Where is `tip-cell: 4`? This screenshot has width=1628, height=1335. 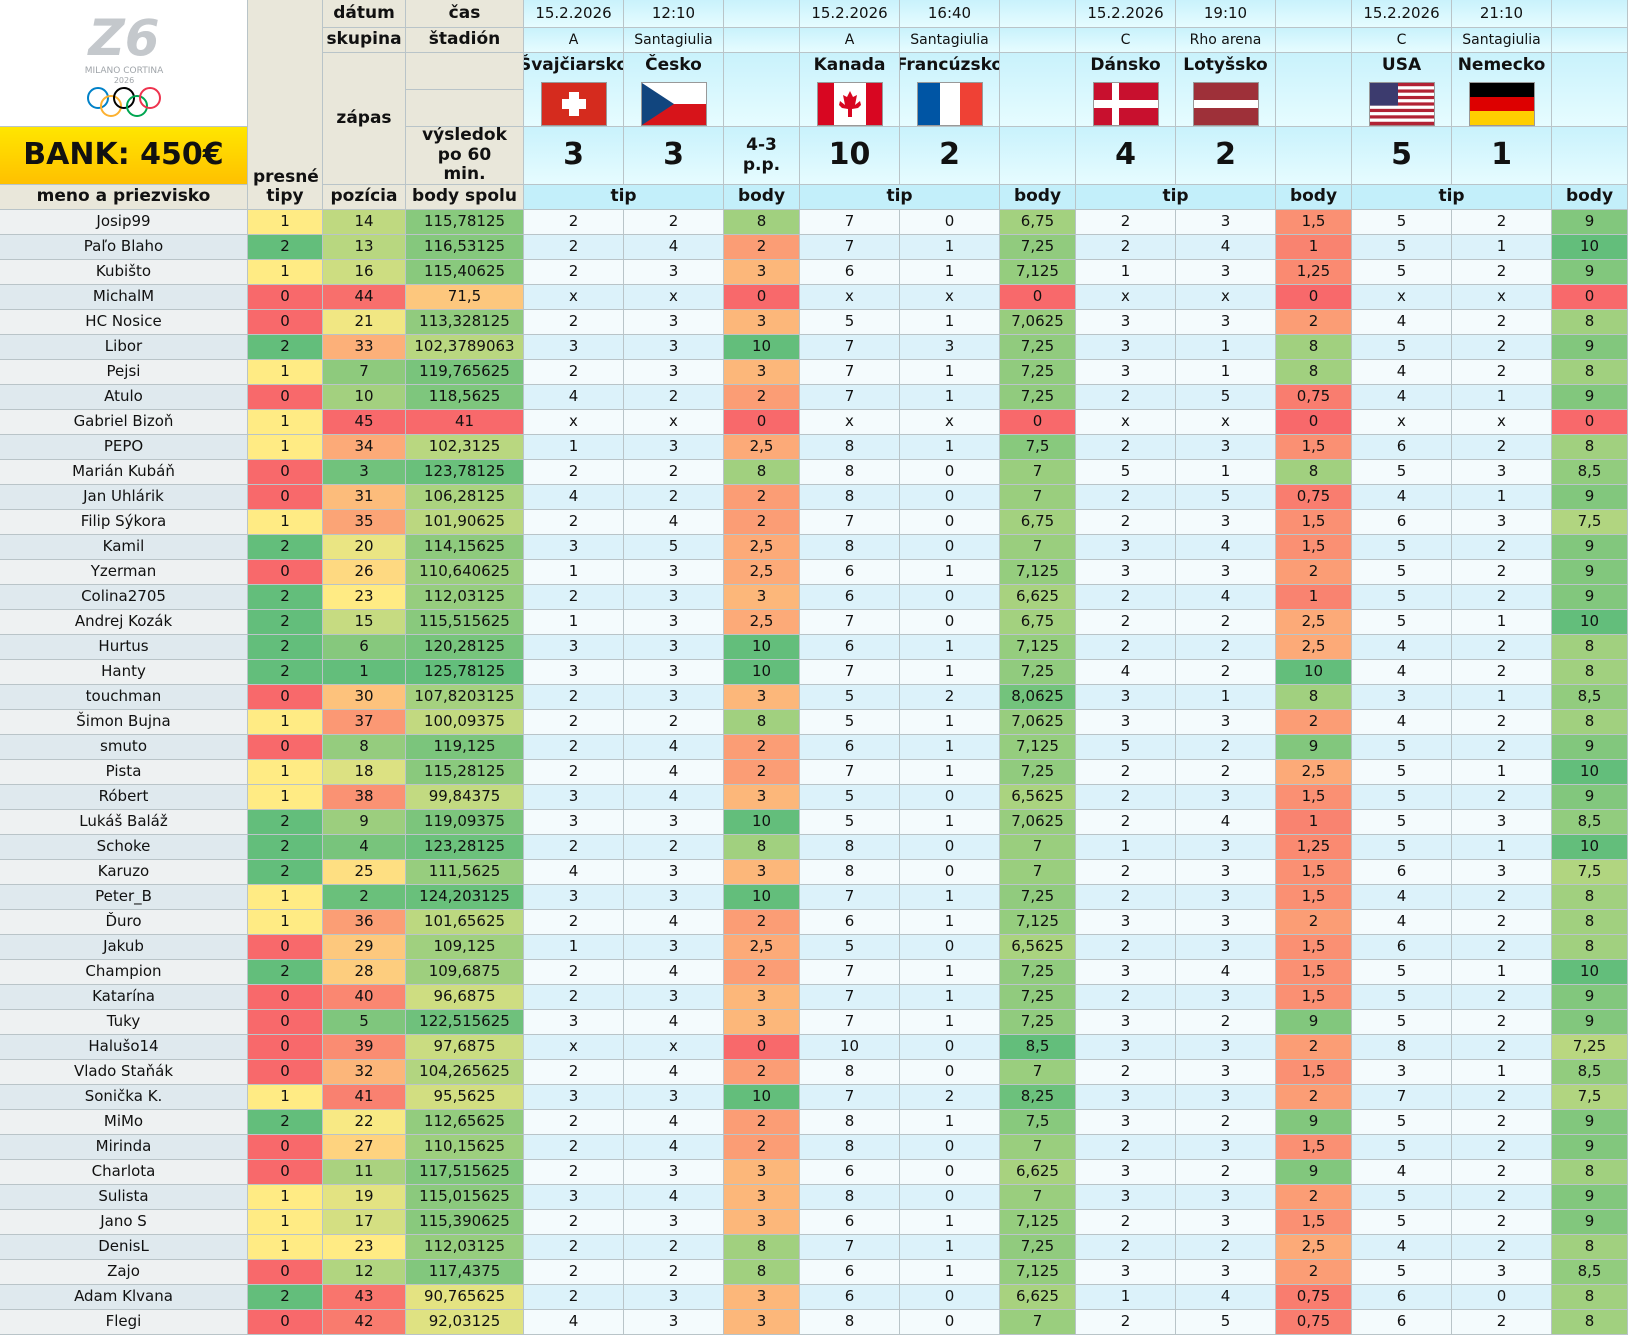 tip-cell: 4 is located at coordinates (1402, 922).